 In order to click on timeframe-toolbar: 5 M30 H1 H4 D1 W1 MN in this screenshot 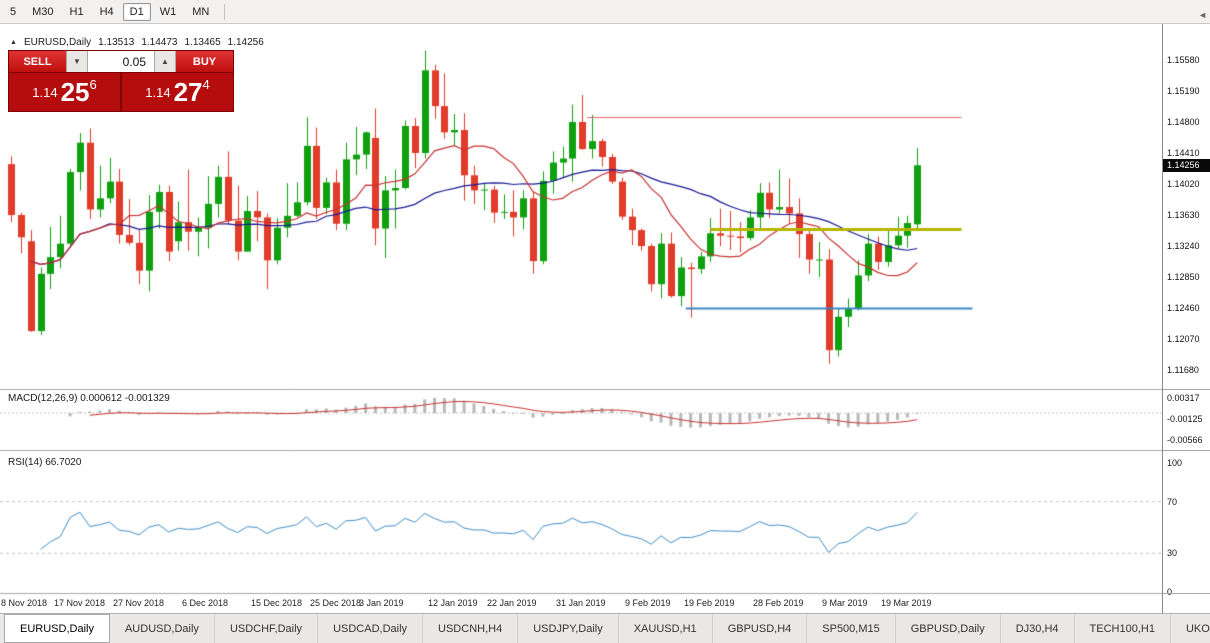, I will do `click(605, 12)`.